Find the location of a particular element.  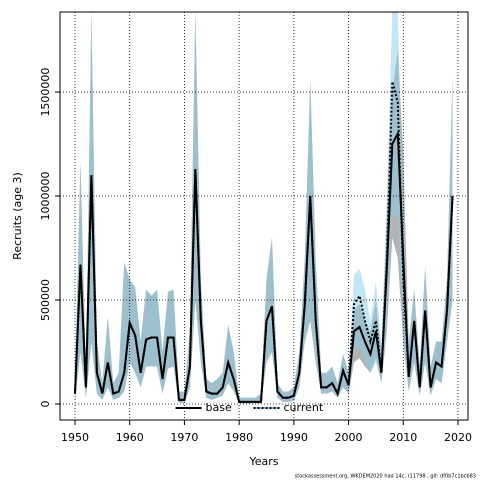

x-tick-label: 2020 is located at coordinates (458, 437).